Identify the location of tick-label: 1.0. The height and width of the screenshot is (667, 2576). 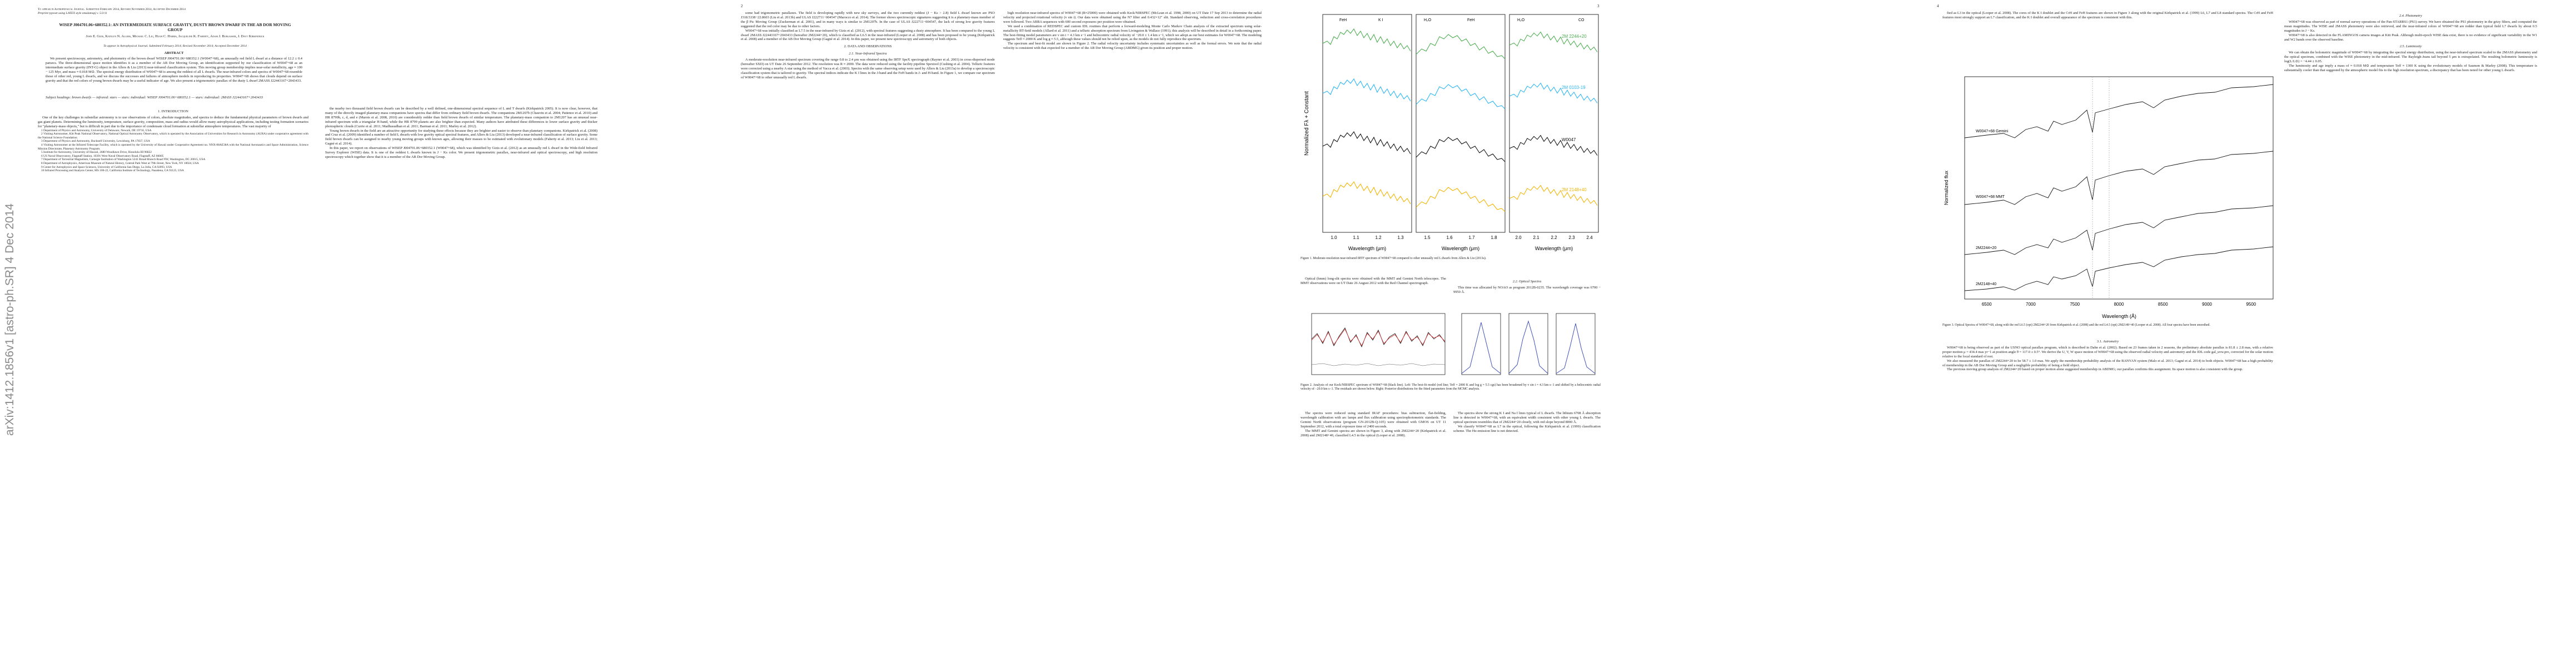
(1334, 237).